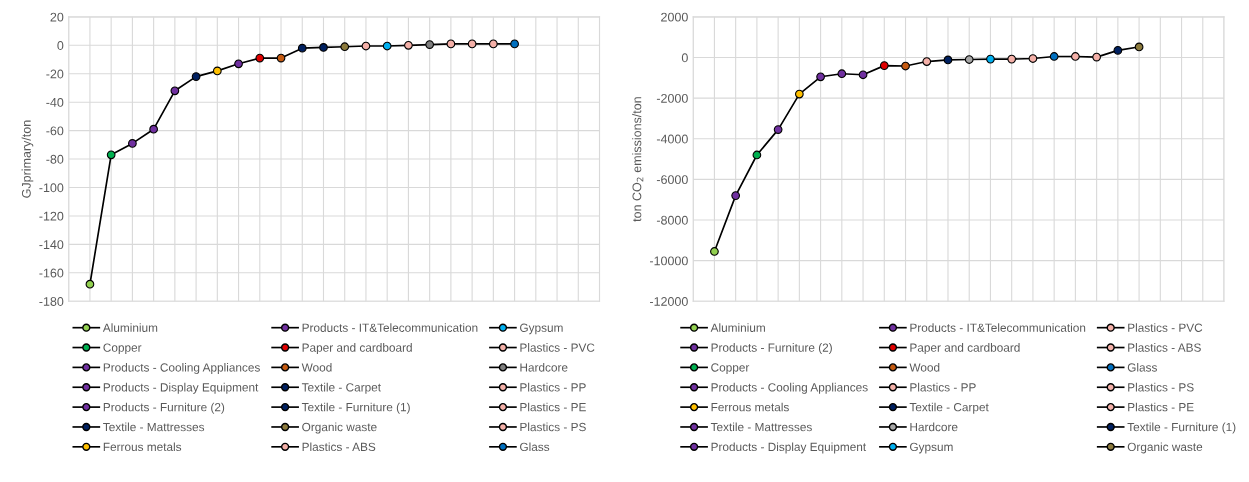  What do you see at coordinates (672, 98) in the screenshot?
I see `y-tick-label: -2000` at bounding box center [672, 98].